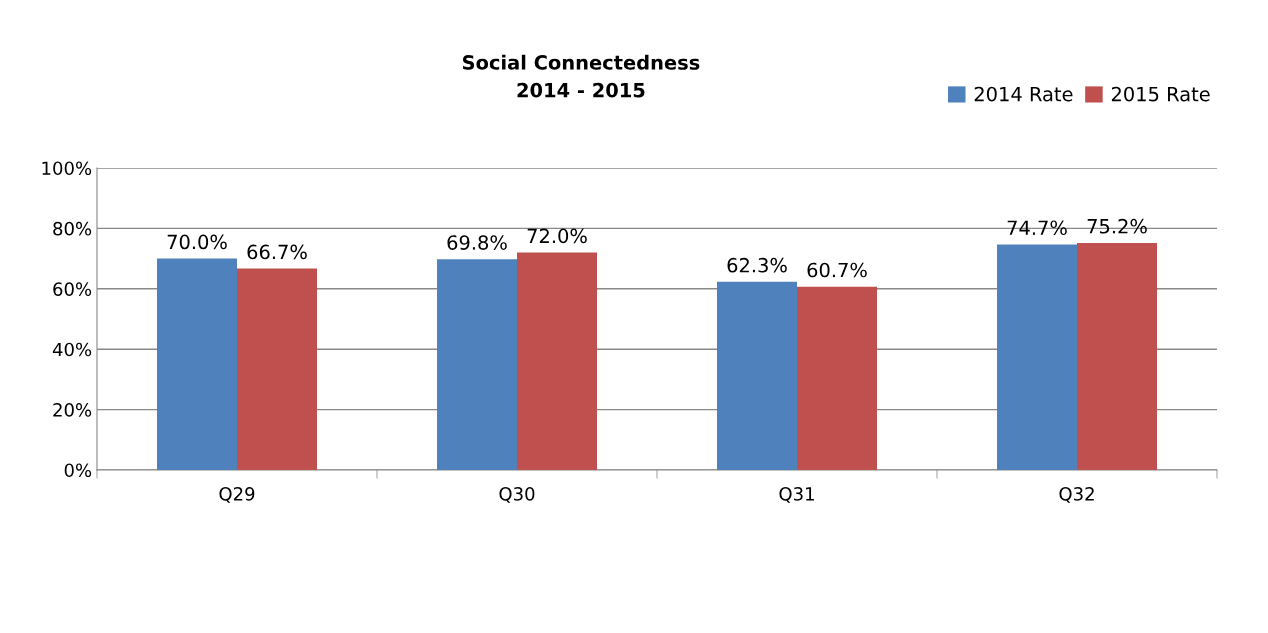 The height and width of the screenshot is (633, 1268). Describe the element at coordinates (72, 410) in the screenshot. I see `y-tick-label: 20%` at that location.